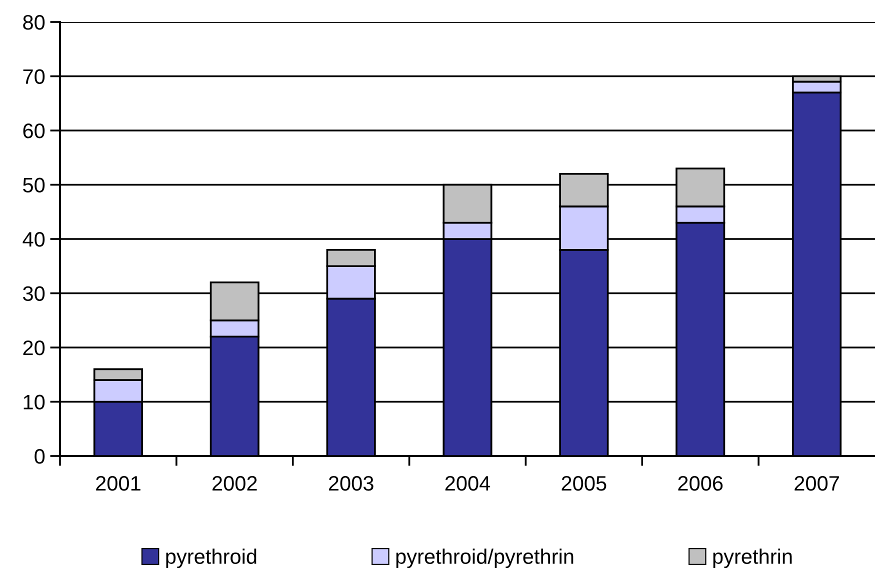 This screenshot has height=568, width=875. I want to click on legend-label: pyrethroid/pyrethrin, so click(485, 558).